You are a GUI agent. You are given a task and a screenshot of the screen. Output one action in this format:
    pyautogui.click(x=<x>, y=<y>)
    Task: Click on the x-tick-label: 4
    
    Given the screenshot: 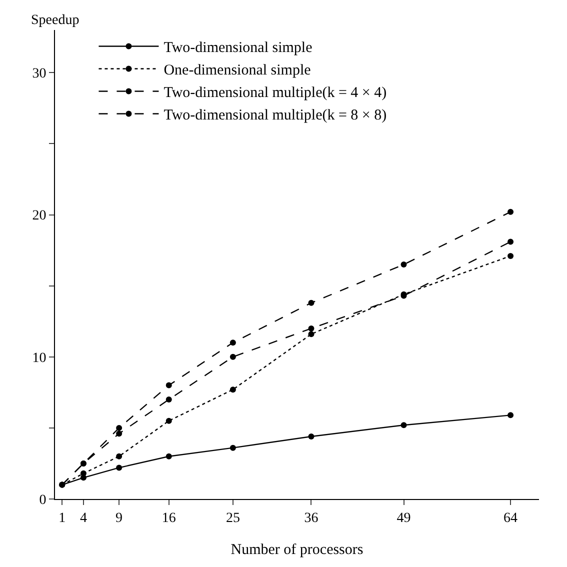 What is the action you would take?
    pyautogui.click(x=83, y=518)
    